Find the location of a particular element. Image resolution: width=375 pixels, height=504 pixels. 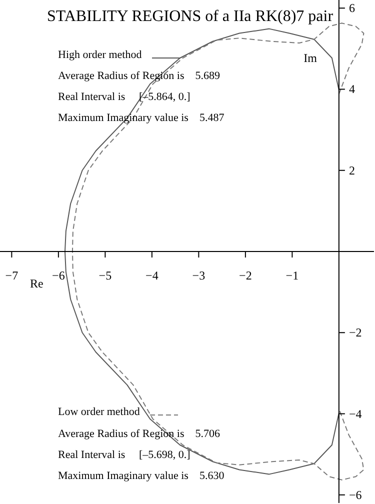

y-tick-label: 4 is located at coordinates (351, 89).